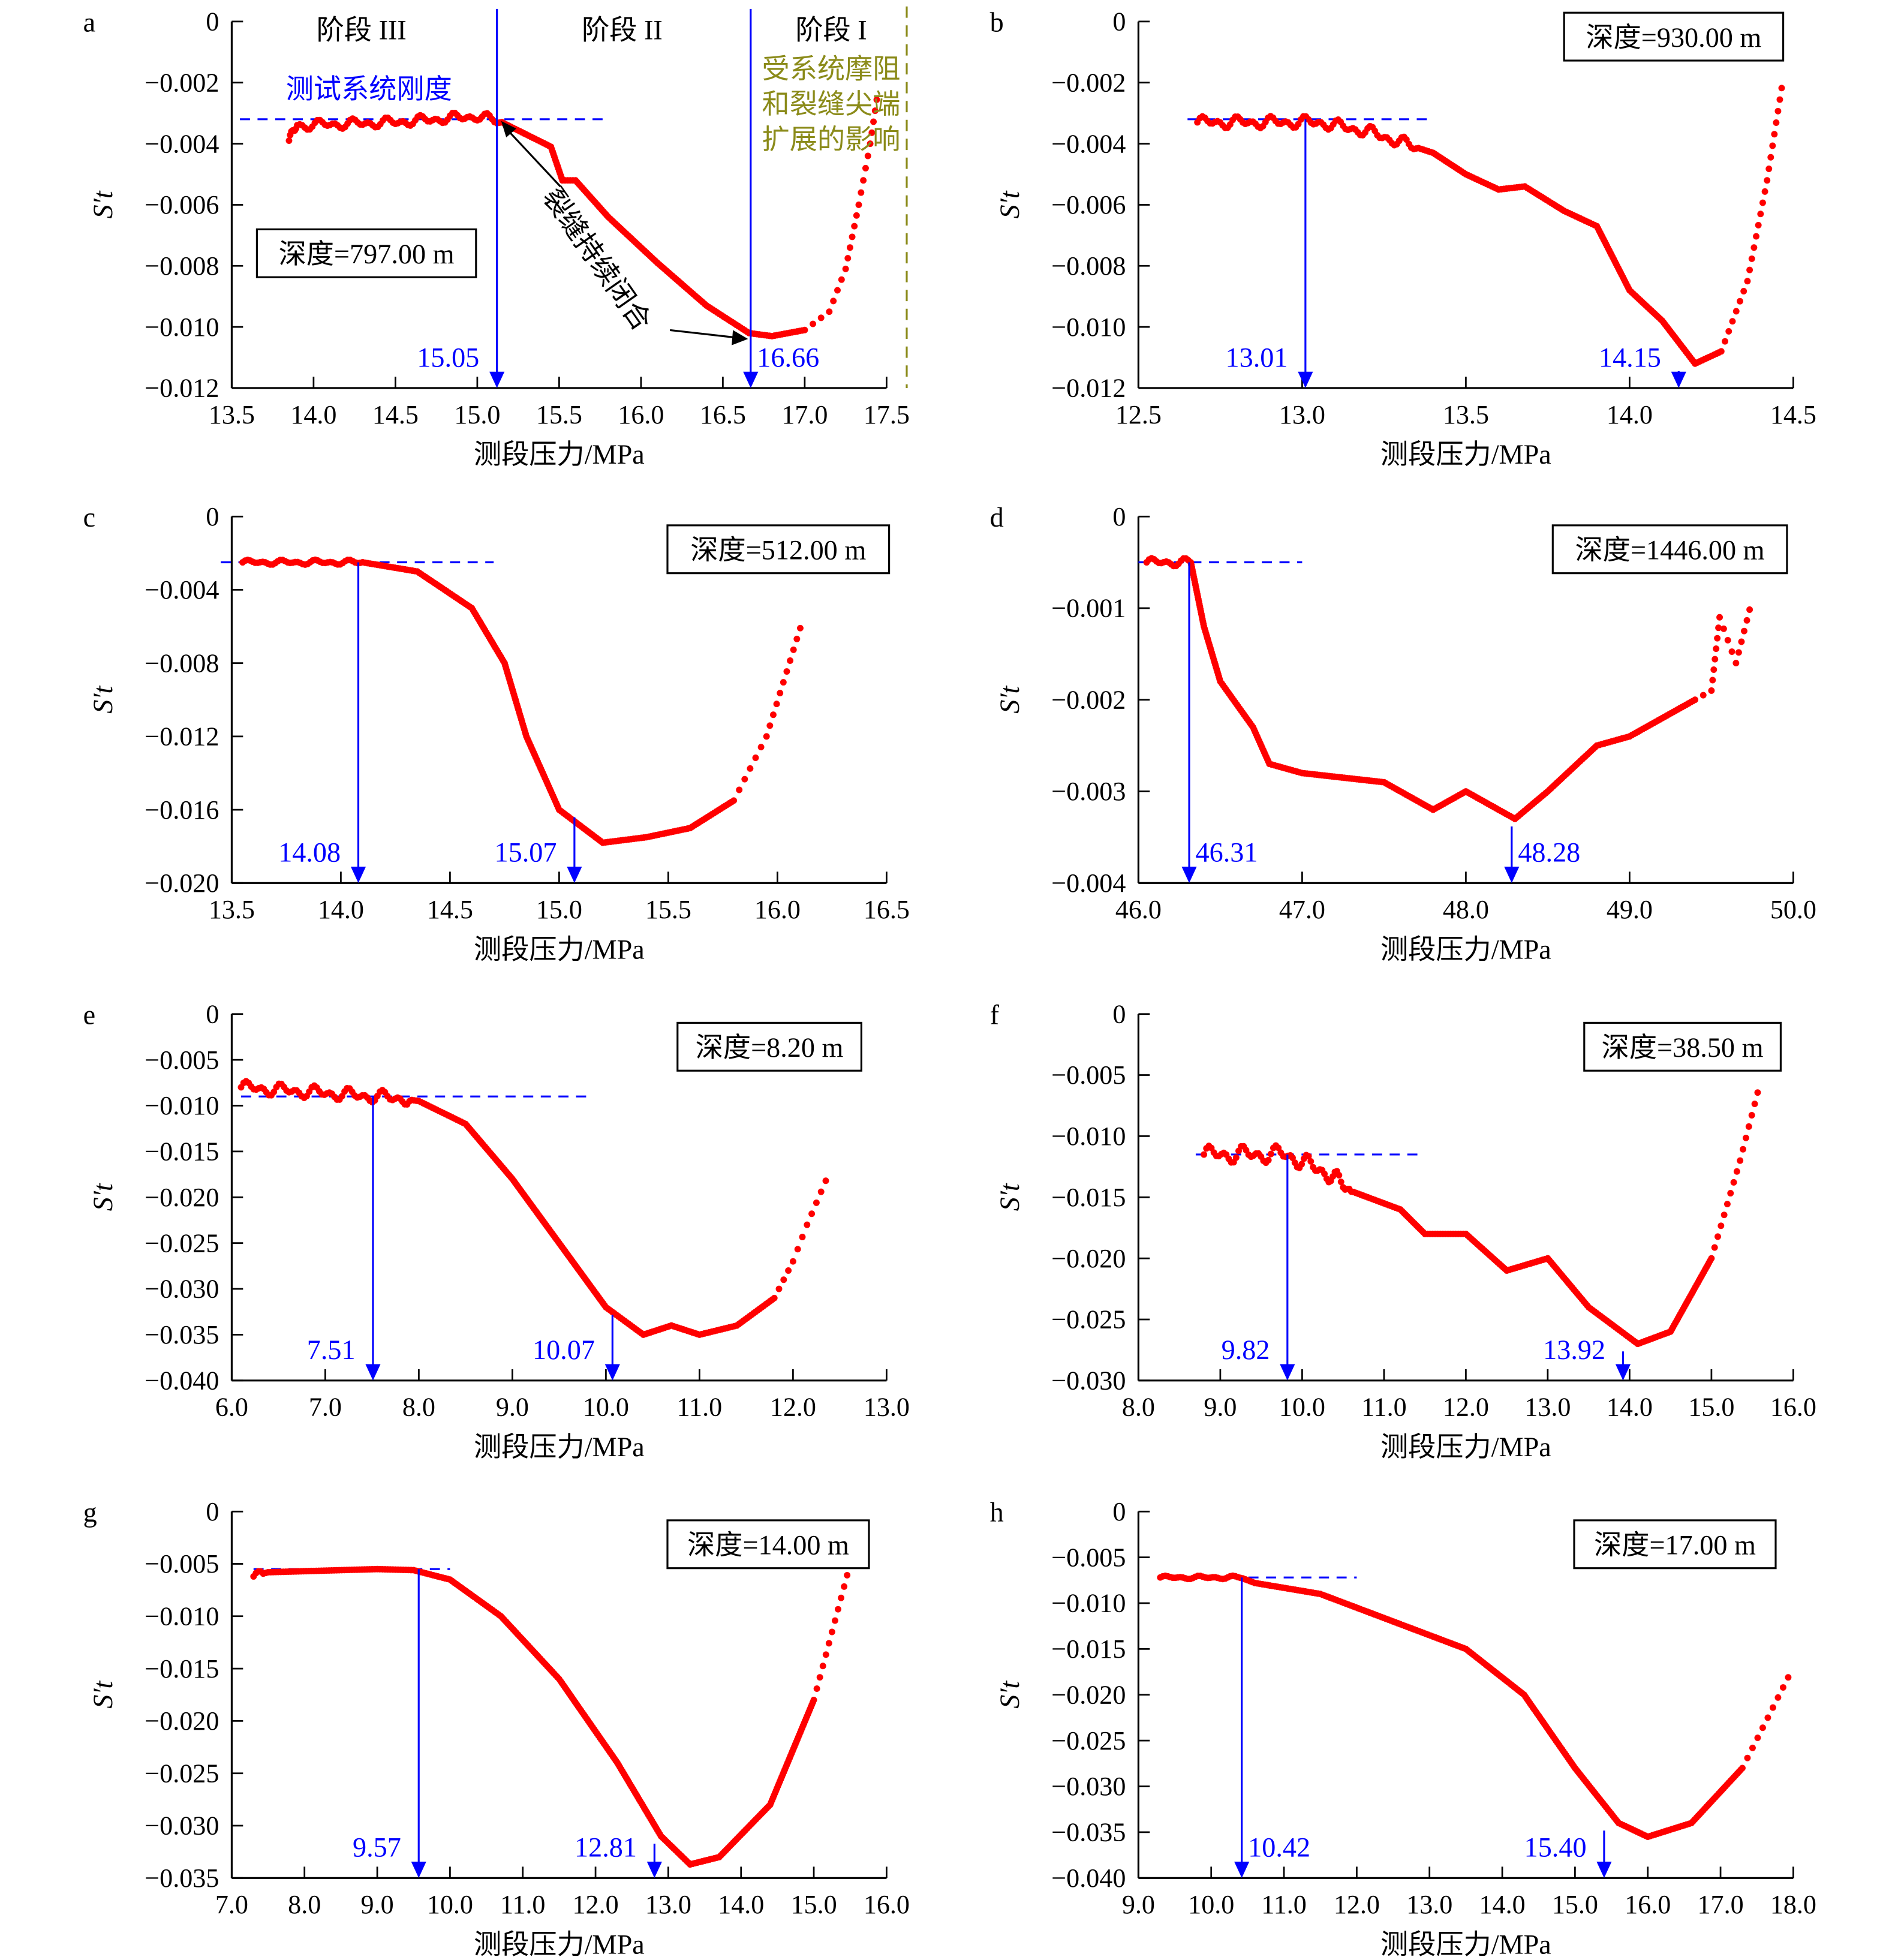 The height and width of the screenshot is (1960, 1889). Describe the element at coordinates (103, 700) in the screenshot. I see `y-axis-label: S′t` at that location.